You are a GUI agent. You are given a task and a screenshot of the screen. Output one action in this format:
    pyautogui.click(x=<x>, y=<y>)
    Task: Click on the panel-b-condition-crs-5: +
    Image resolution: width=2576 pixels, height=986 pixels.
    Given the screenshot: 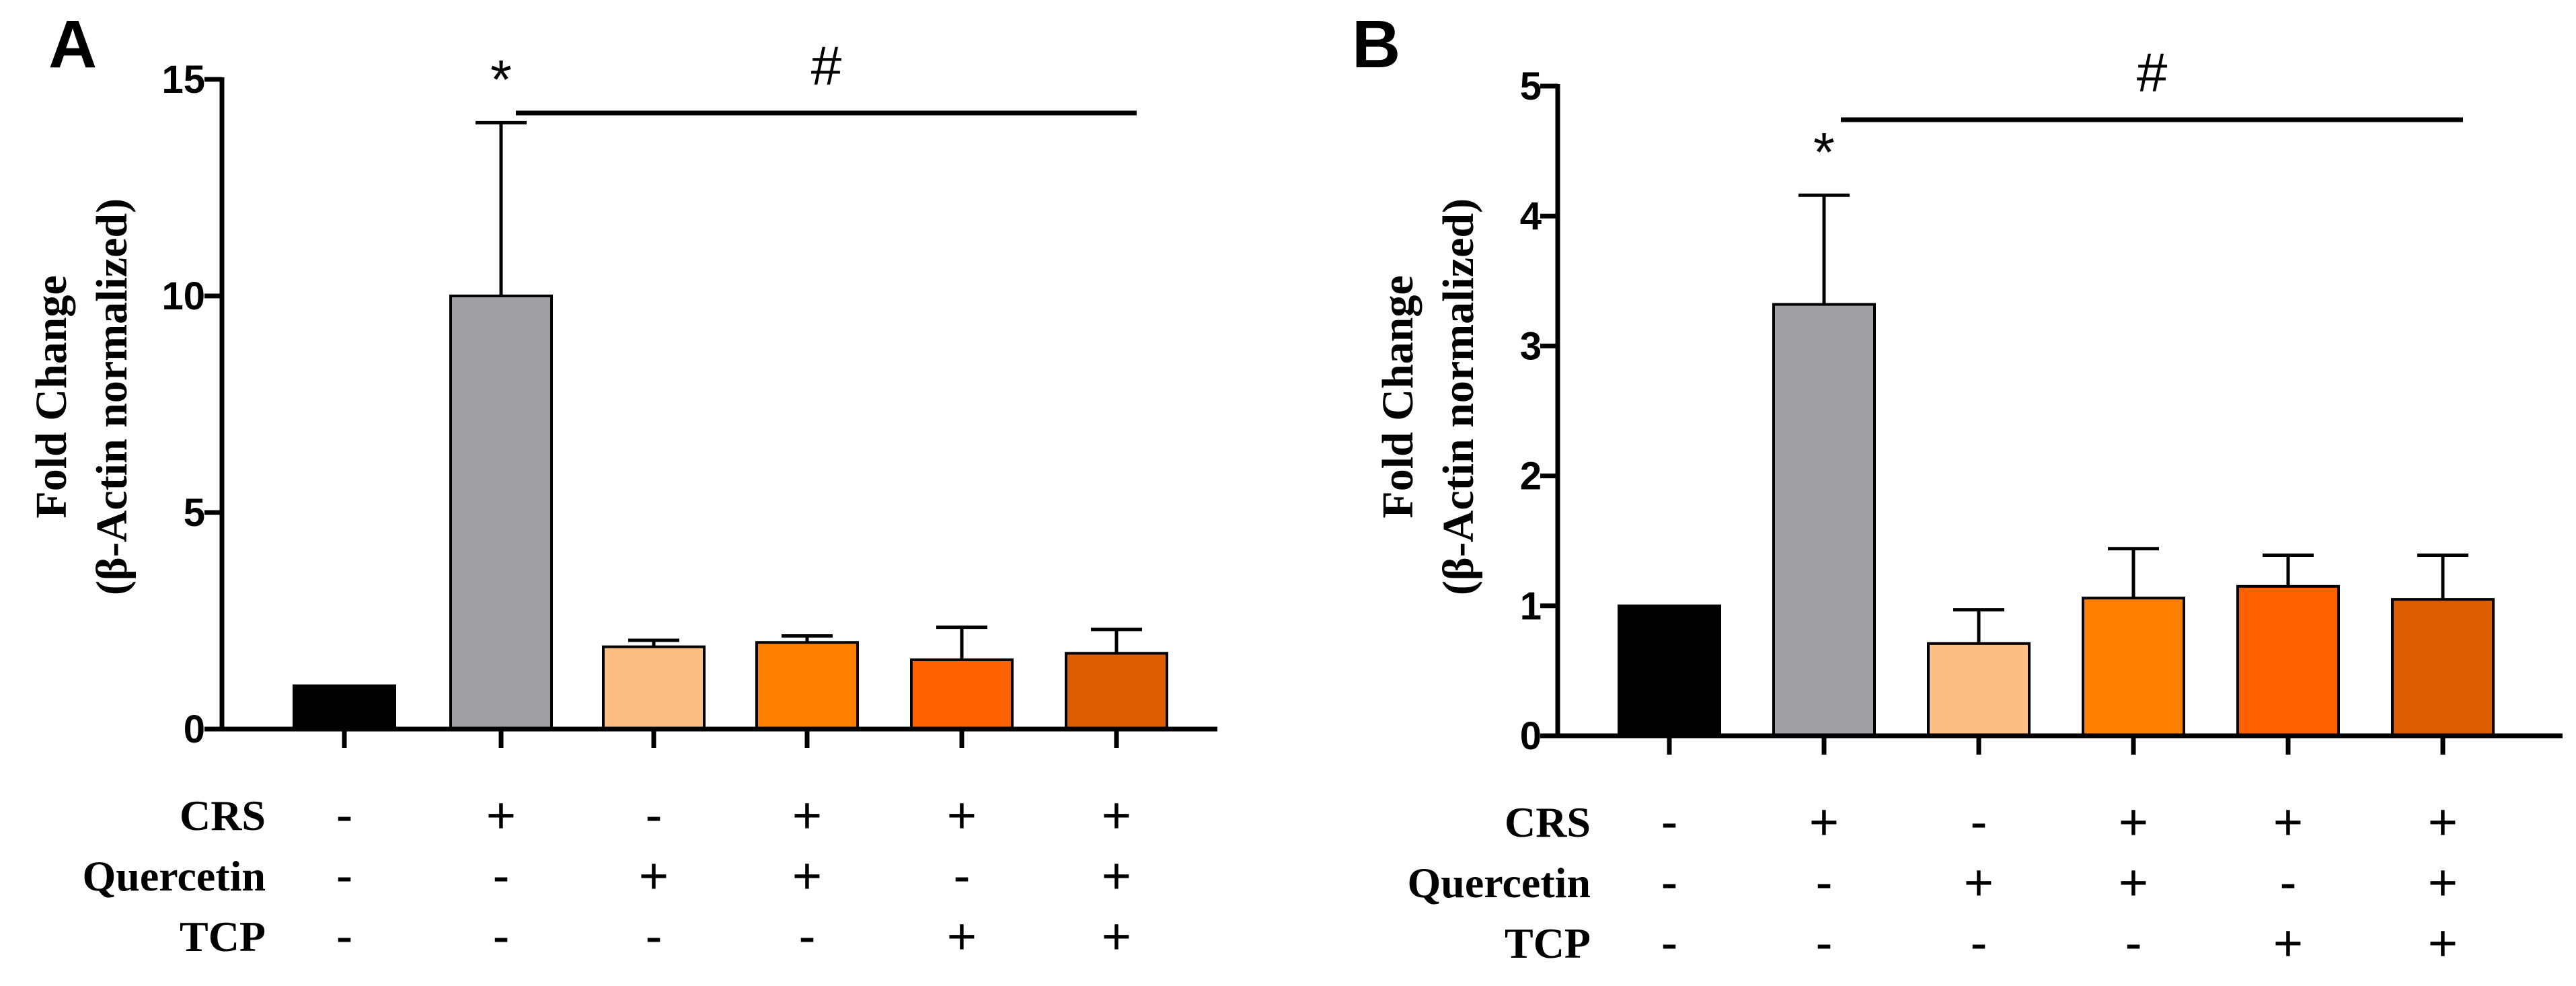 What is the action you would take?
    pyautogui.click(x=2288, y=822)
    